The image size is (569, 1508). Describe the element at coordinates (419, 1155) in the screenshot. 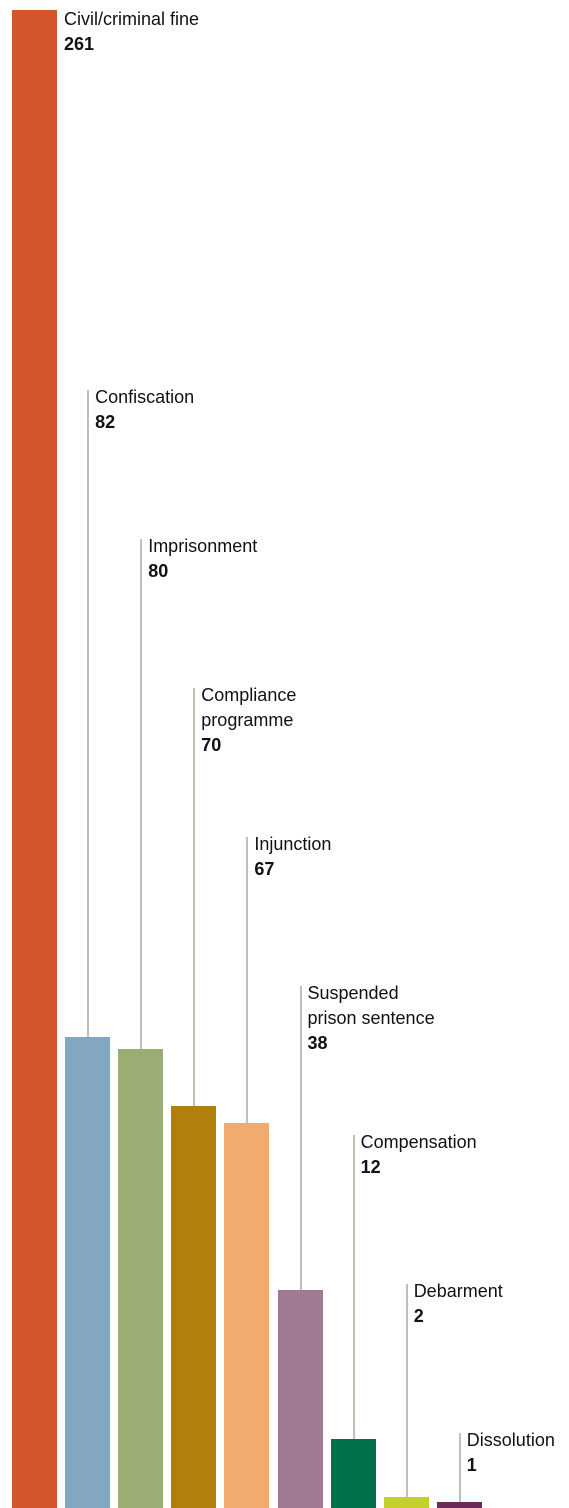

I see `bar-label: Compensation 12` at that location.